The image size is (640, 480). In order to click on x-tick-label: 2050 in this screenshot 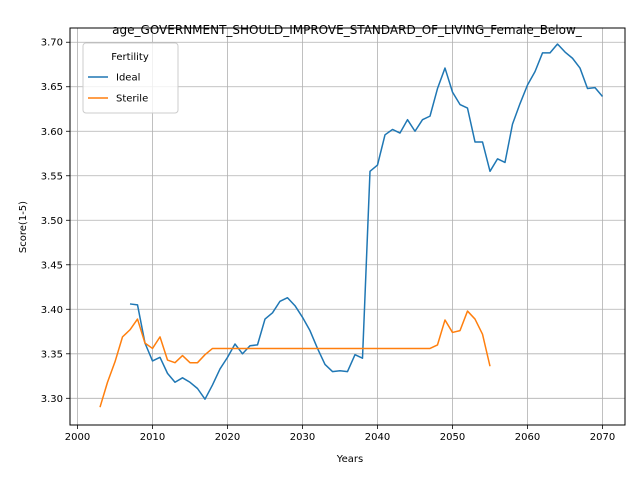, I will do `click(452, 437)`.